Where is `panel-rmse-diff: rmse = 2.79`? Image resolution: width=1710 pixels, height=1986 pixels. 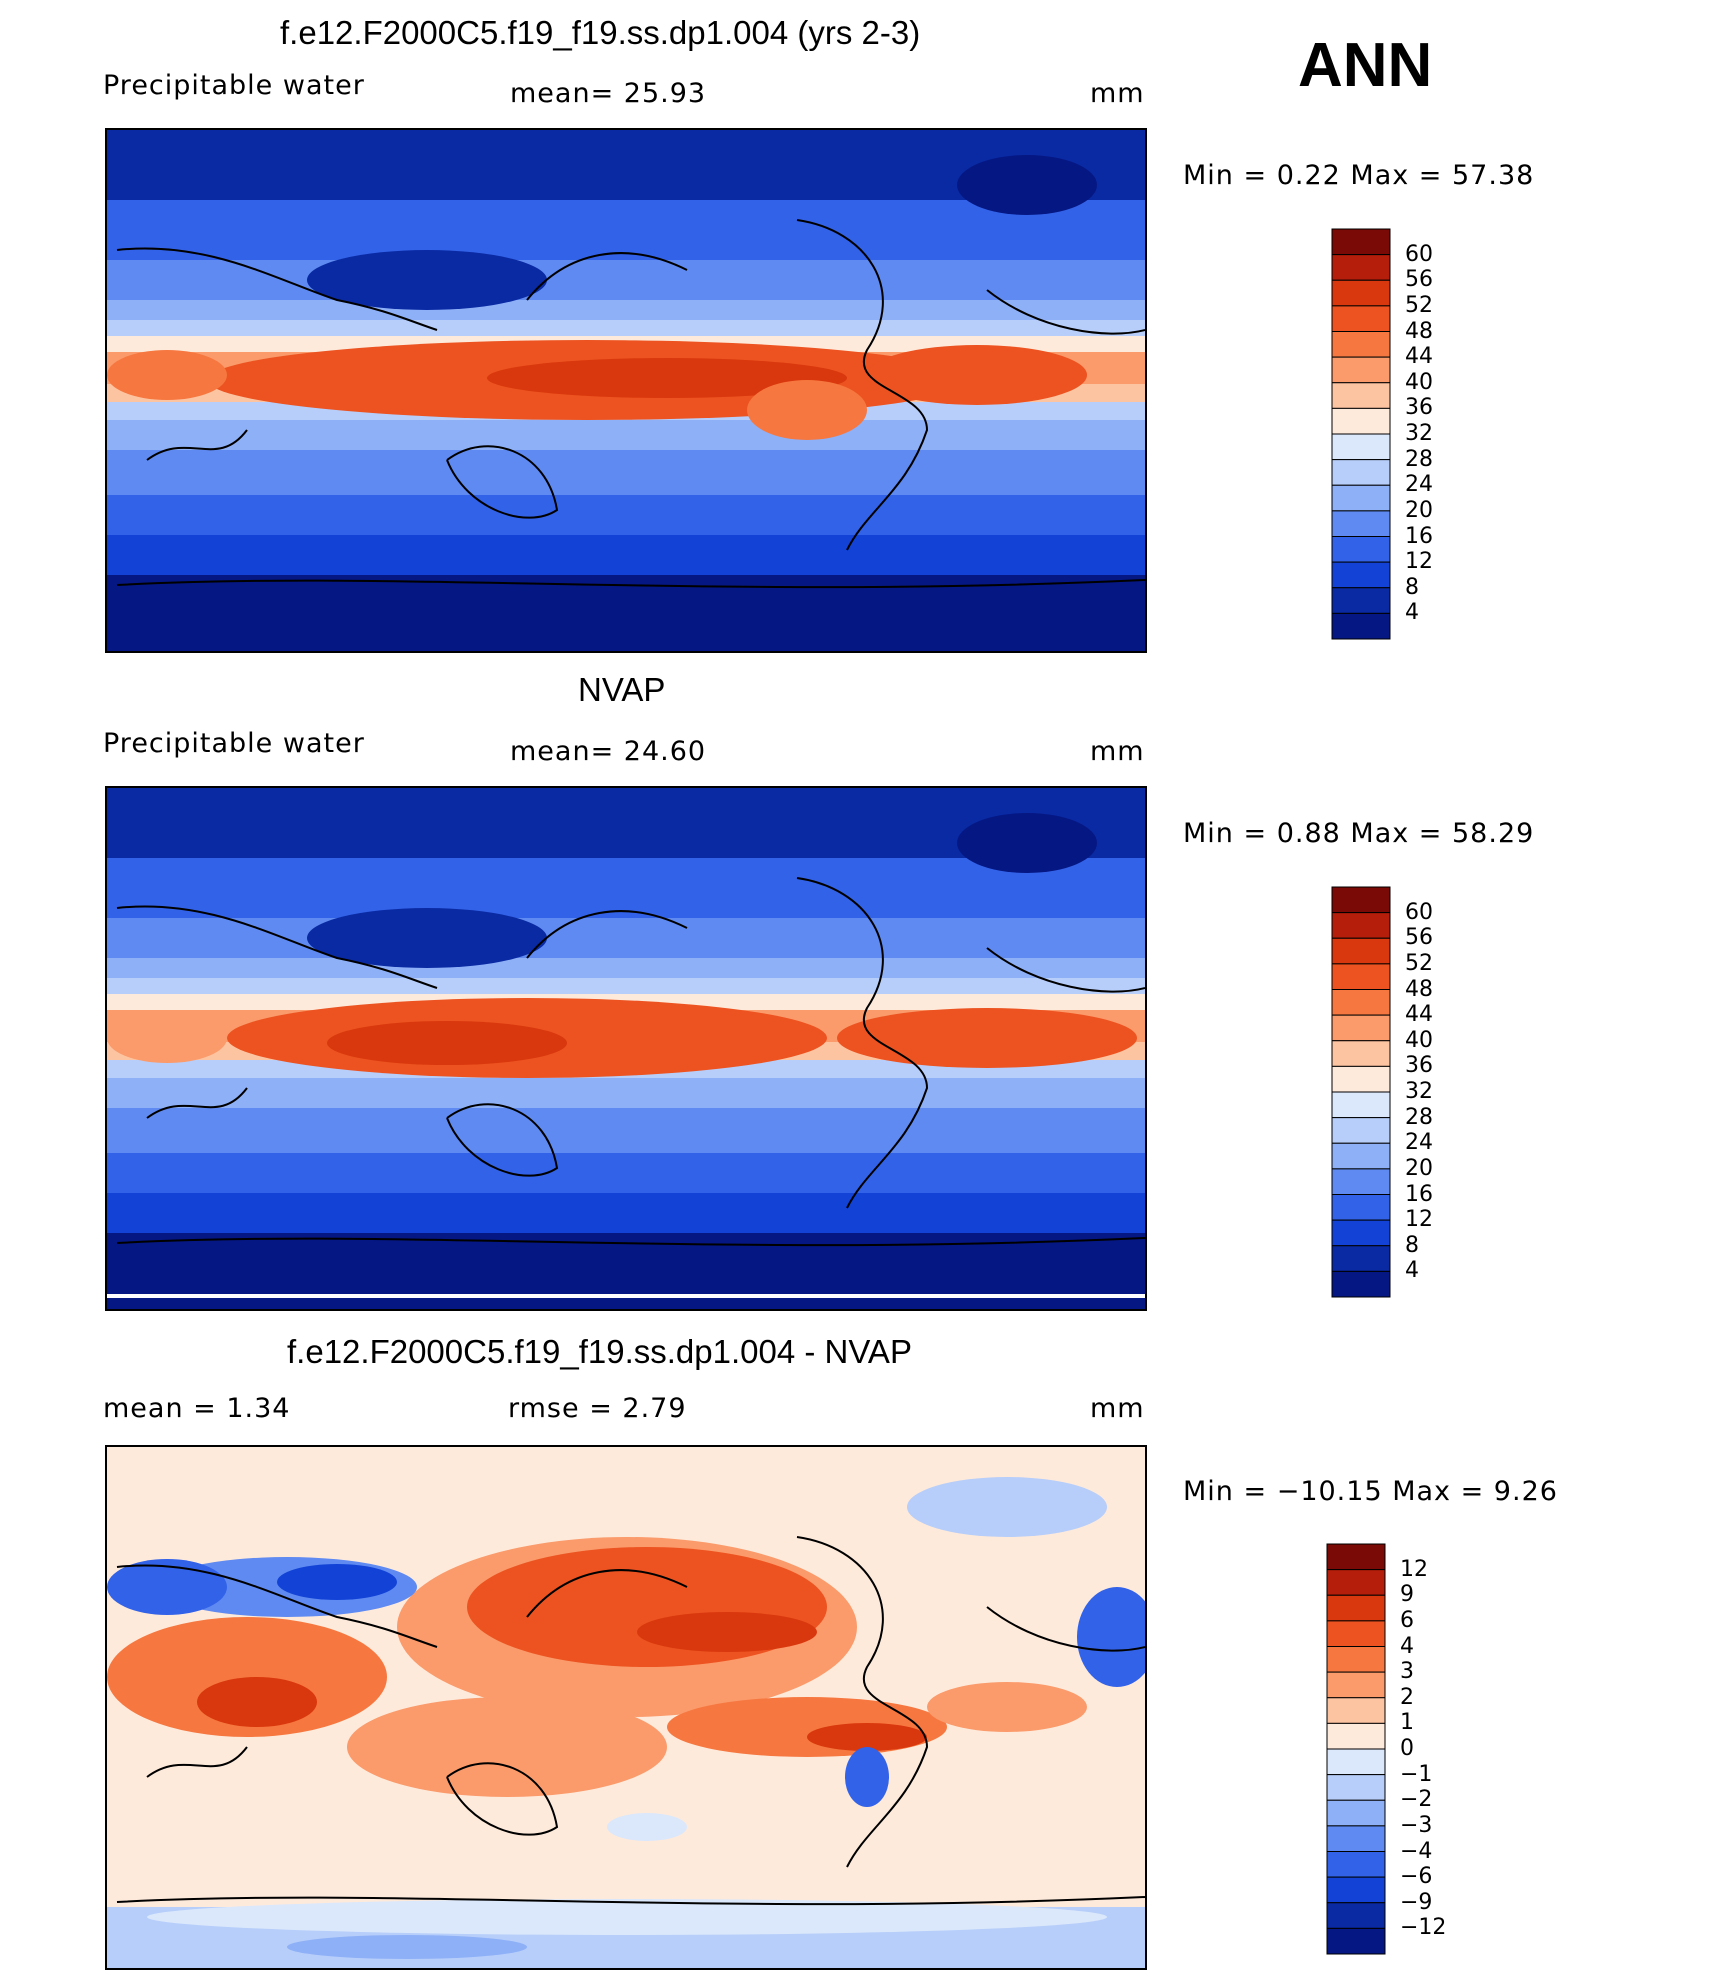 panel-rmse-diff: rmse = 2.79 is located at coordinates (597, 1408).